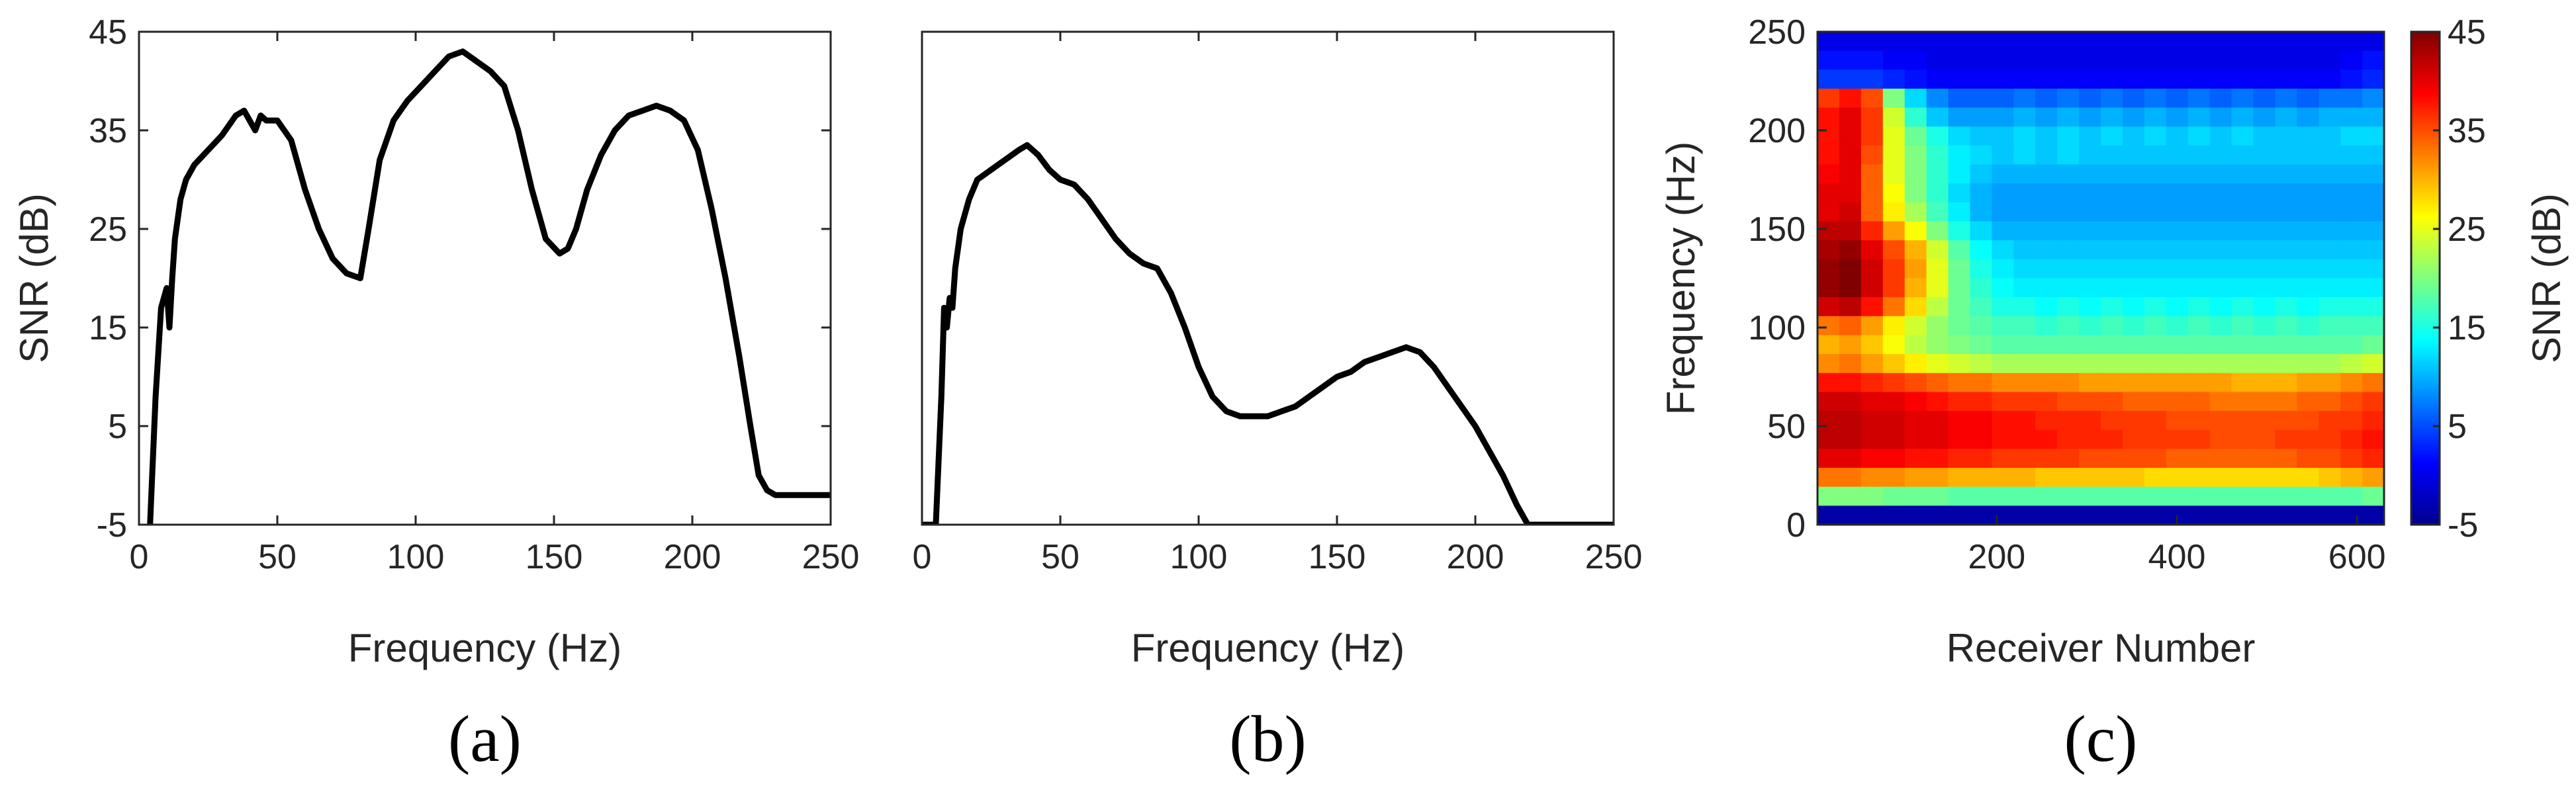  What do you see at coordinates (1268, 739) in the screenshot?
I see `panel-caption-b: (b)` at bounding box center [1268, 739].